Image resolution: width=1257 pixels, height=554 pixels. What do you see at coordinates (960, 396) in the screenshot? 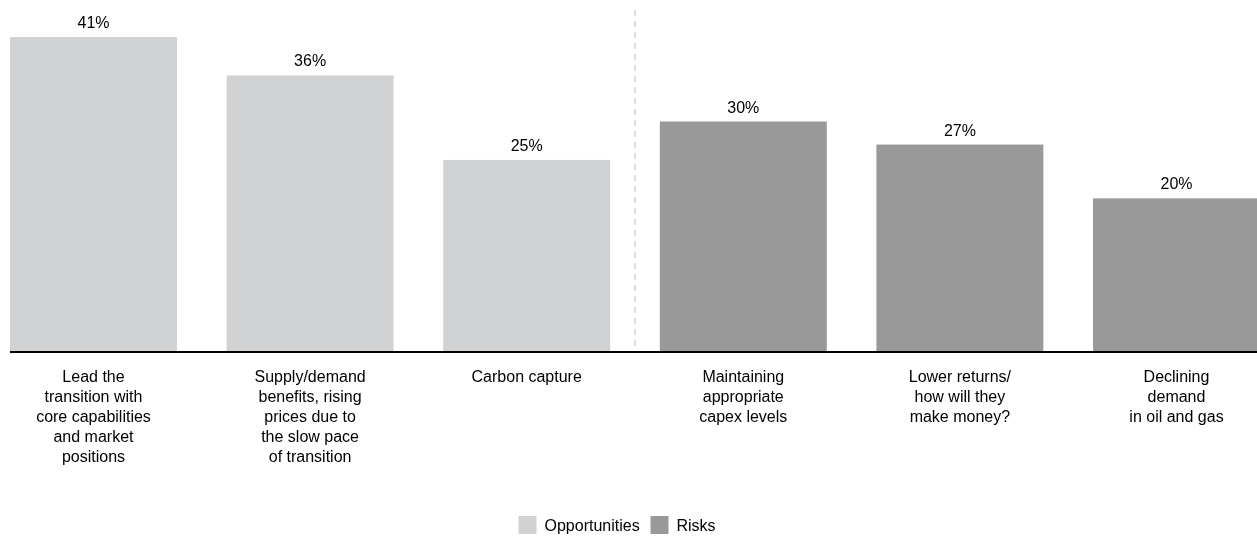
I see `x-tick-label: Lower returns/ how will they make money?` at bounding box center [960, 396].